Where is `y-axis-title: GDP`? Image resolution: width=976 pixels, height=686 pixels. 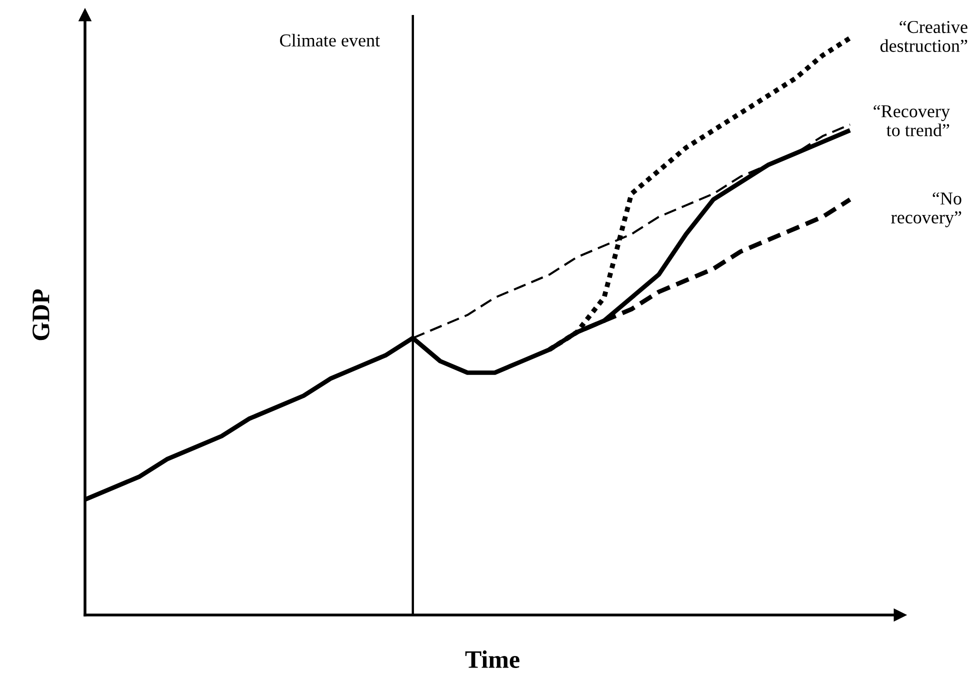
y-axis-title: GDP is located at coordinates (41, 314).